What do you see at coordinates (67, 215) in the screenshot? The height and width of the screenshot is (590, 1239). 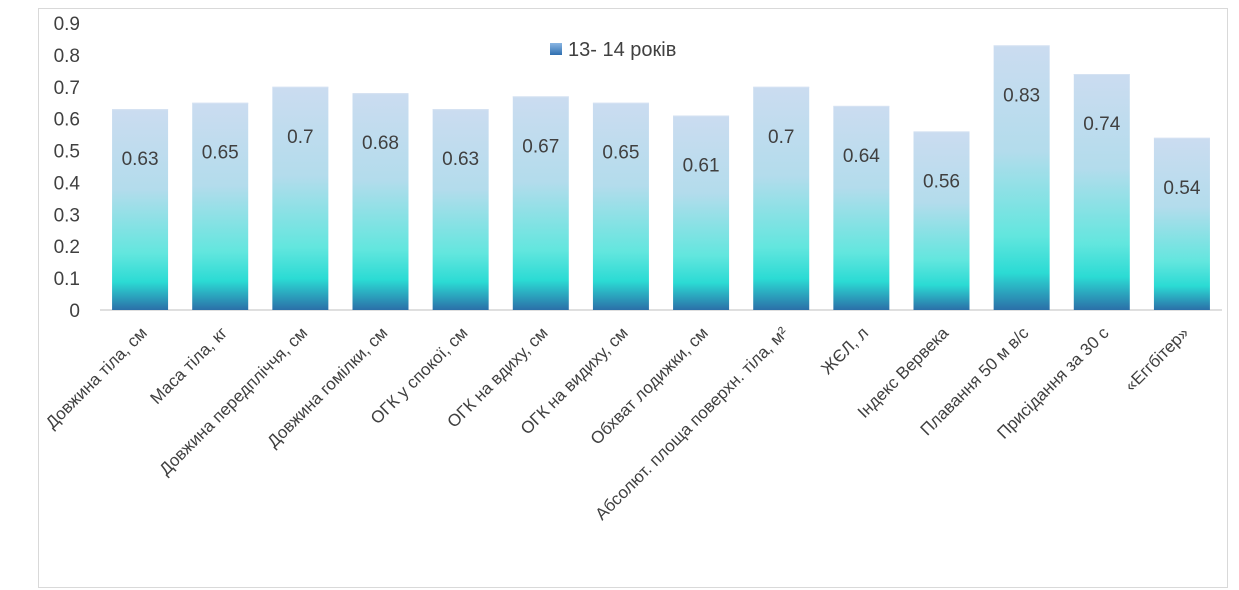 I see `y-tick-label: 0.3` at bounding box center [67, 215].